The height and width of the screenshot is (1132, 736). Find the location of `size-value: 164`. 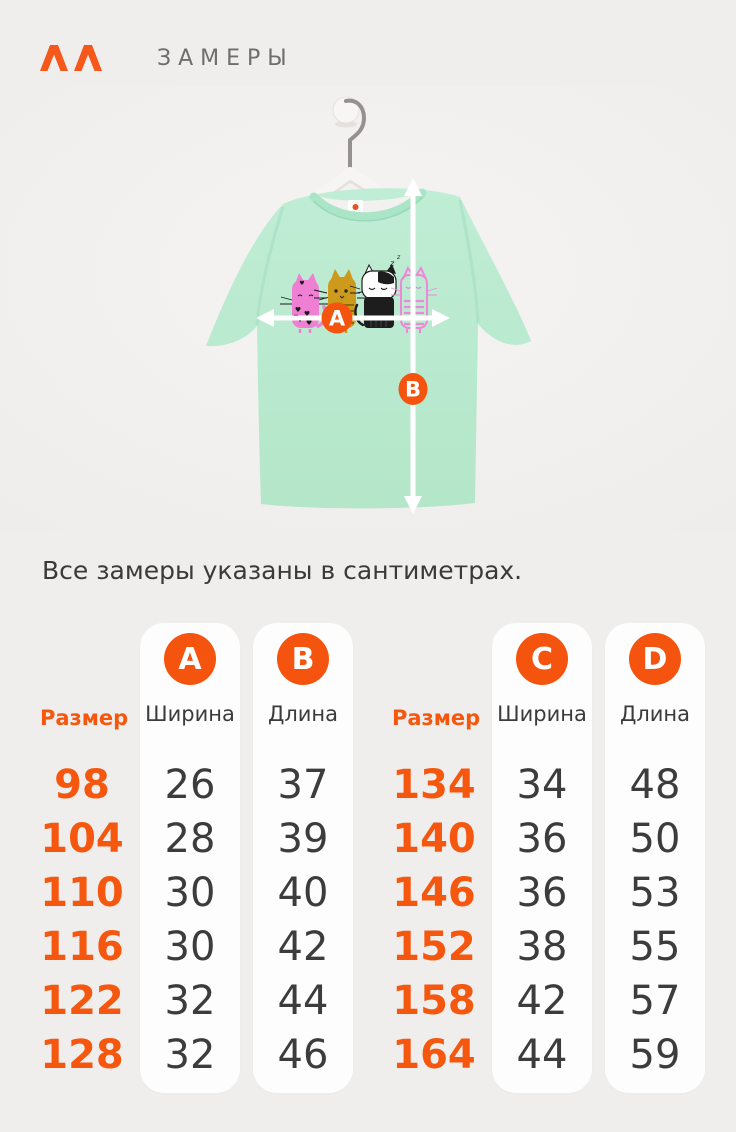

size-value: 164 is located at coordinates (434, 1055).